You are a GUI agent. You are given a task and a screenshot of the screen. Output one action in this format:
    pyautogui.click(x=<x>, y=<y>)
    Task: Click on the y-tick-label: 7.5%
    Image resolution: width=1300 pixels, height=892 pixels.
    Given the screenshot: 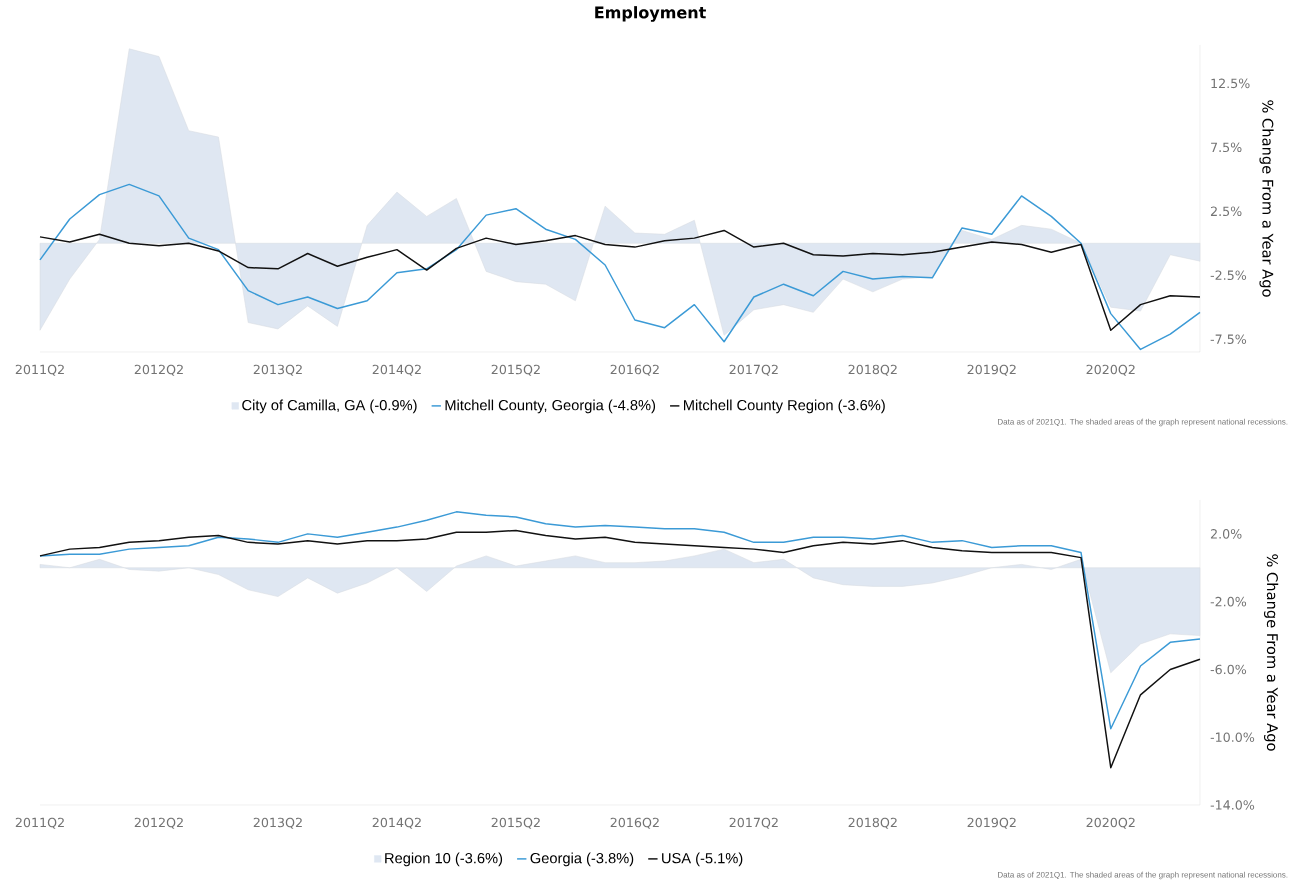 What is the action you would take?
    pyautogui.click(x=1226, y=147)
    